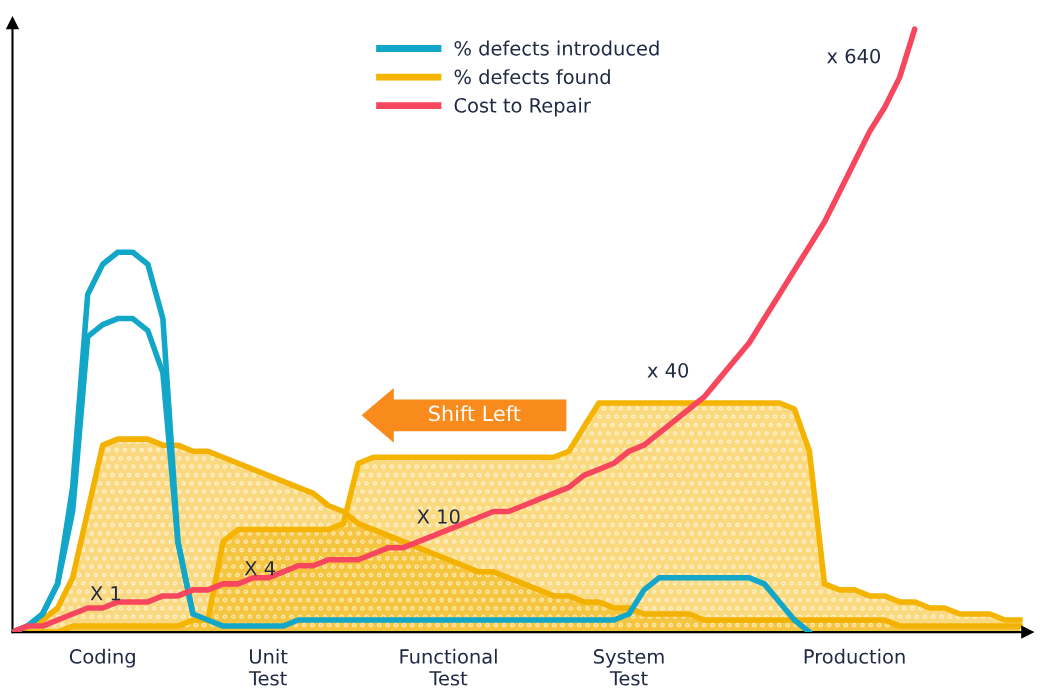 Image resolution: width=1041 pixels, height=700 pixels. What do you see at coordinates (475, 413) in the screenshot?
I see `annotation: Shift Left` at bounding box center [475, 413].